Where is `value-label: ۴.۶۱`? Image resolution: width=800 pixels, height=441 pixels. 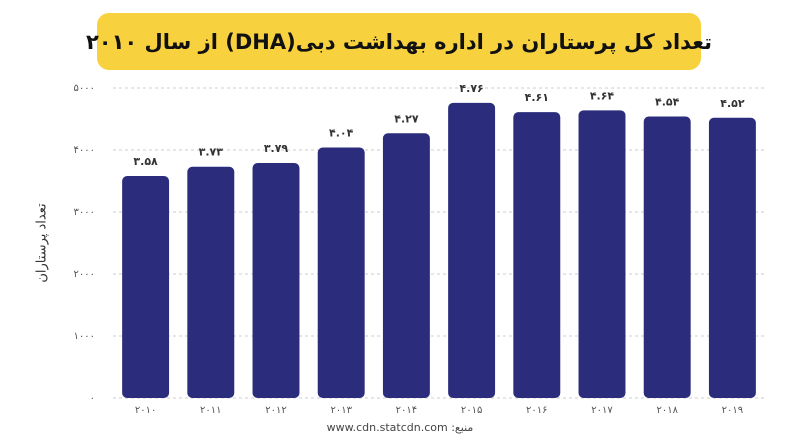 value-label: ۴.۶۱ is located at coordinates (537, 97).